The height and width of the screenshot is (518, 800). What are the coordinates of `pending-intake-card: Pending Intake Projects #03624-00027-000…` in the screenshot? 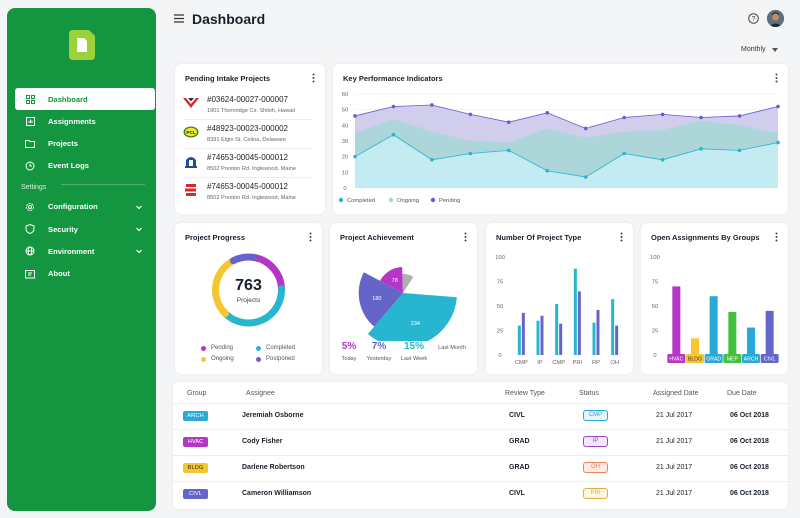 It's located at (250, 139).